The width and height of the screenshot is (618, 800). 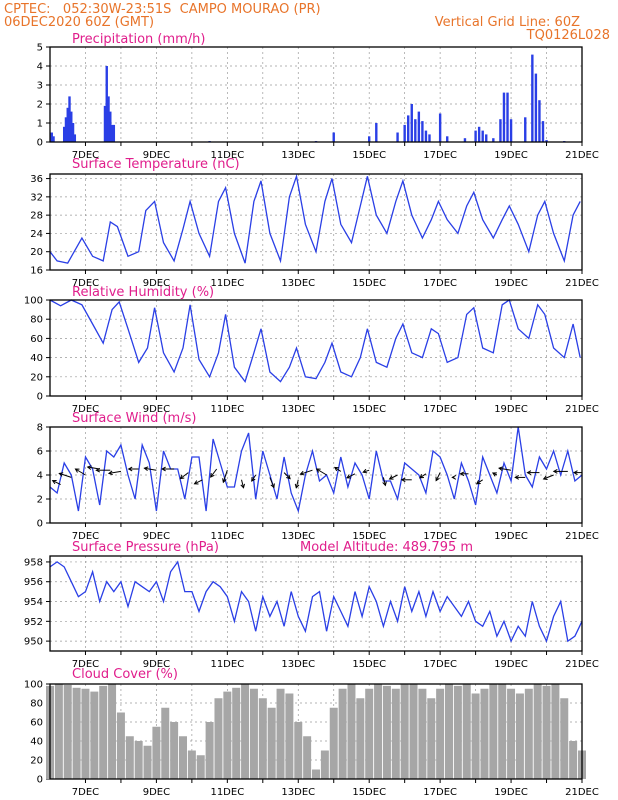 I want to click on precip-plot-area, so click(x=316, y=94).